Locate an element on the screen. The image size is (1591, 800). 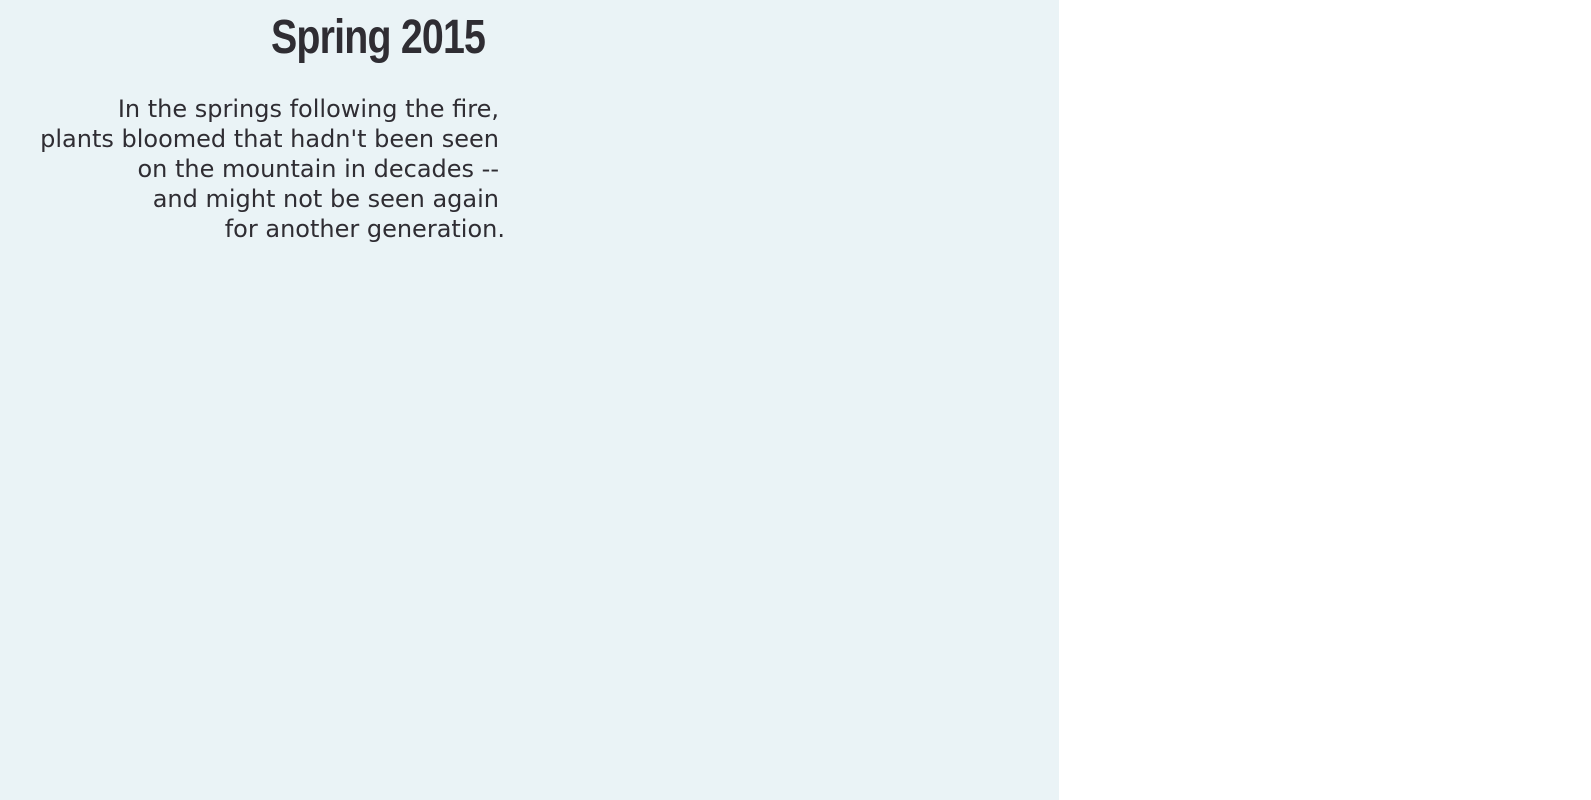
body-line-2: plants bloomed that hadn't been seen is located at coordinates (269, 139).